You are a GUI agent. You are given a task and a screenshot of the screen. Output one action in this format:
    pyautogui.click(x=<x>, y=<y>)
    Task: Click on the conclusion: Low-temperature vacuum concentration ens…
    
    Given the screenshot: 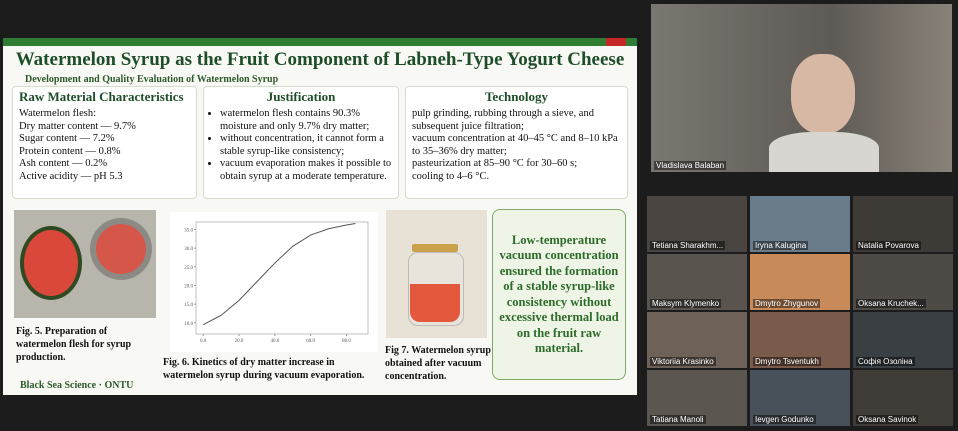 What is the action you would take?
    pyautogui.click(x=559, y=294)
    